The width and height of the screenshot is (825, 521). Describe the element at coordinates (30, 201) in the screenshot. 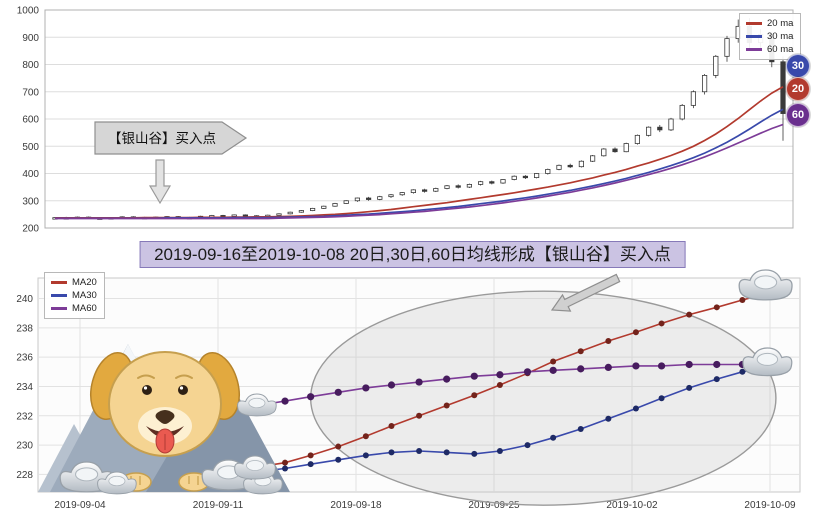

I see `svg-text: 300` at that location.